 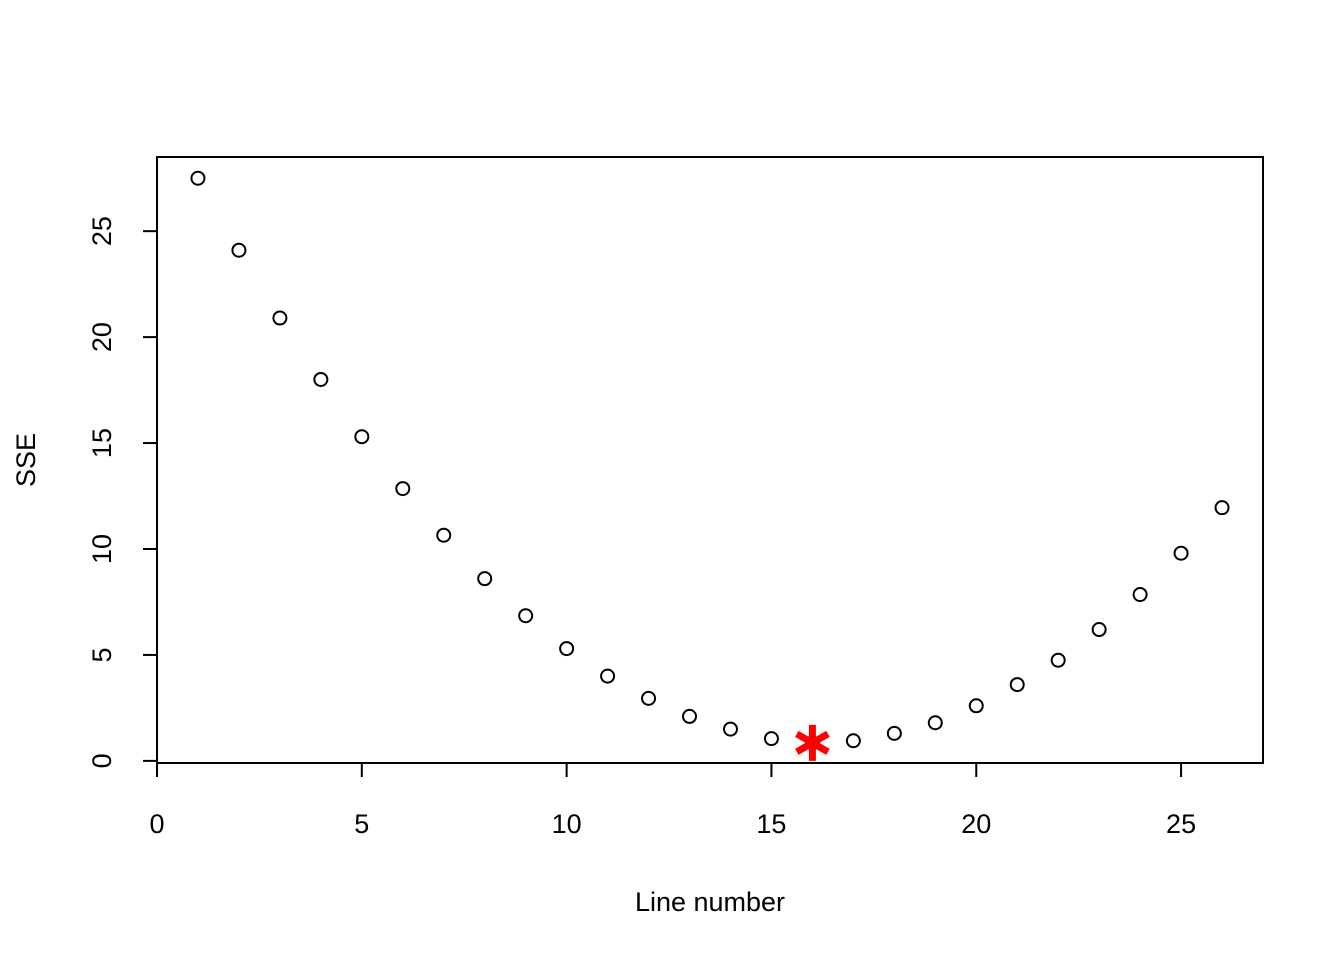 I want to click on x-tick-label: 0, so click(x=156, y=824).